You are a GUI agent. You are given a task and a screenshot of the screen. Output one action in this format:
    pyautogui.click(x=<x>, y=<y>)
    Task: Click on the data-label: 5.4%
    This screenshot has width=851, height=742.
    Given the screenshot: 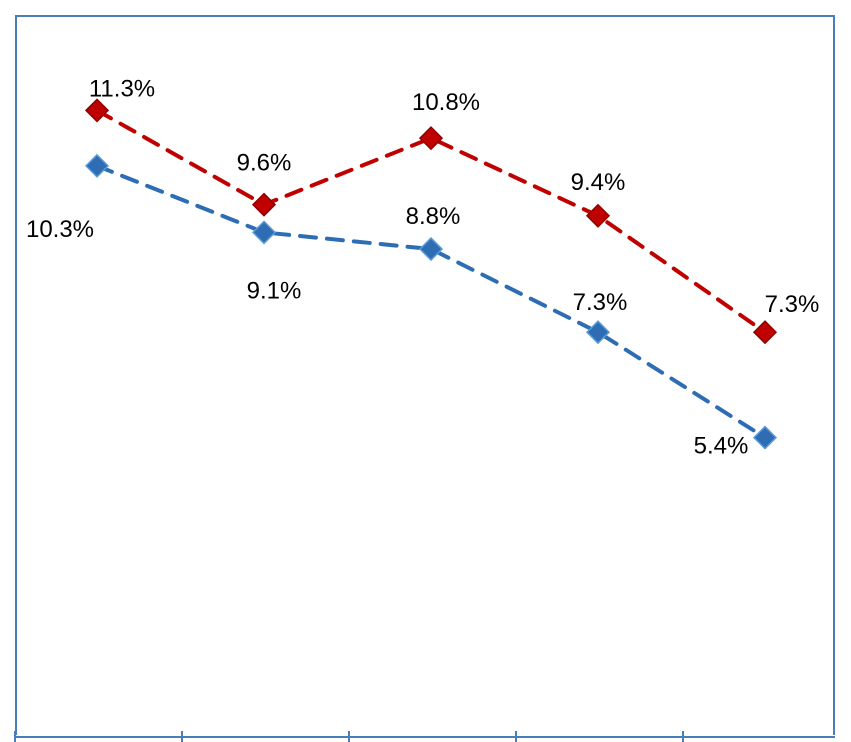 What is the action you would take?
    pyautogui.click(x=721, y=446)
    